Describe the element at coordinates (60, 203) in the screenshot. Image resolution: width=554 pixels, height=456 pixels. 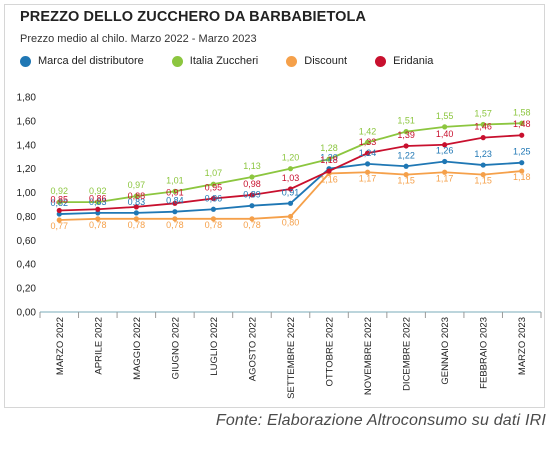
I see `data-label: 0,82` at that location.